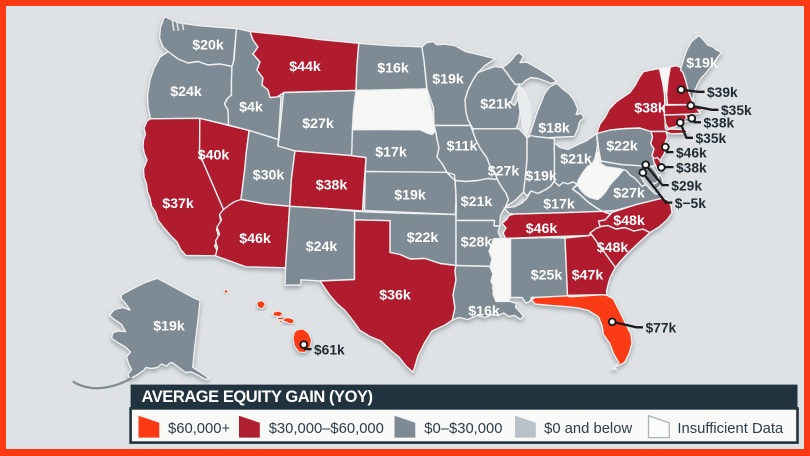 This screenshot has width=810, height=456. Describe the element at coordinates (395, 295) in the screenshot. I see `svg-text: $36k` at that location.